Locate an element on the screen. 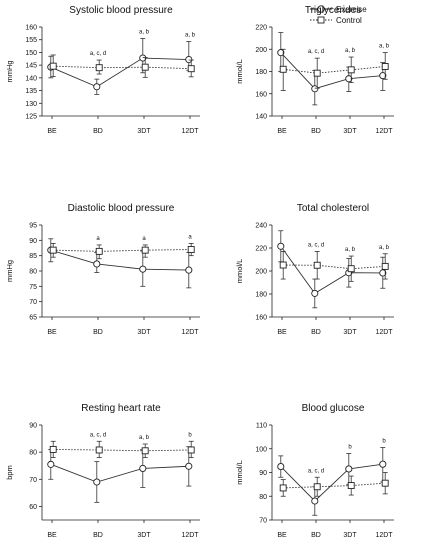 This screenshot has height=550, width=423. panel-title: Blood glucose is located at coordinates (333, 408).